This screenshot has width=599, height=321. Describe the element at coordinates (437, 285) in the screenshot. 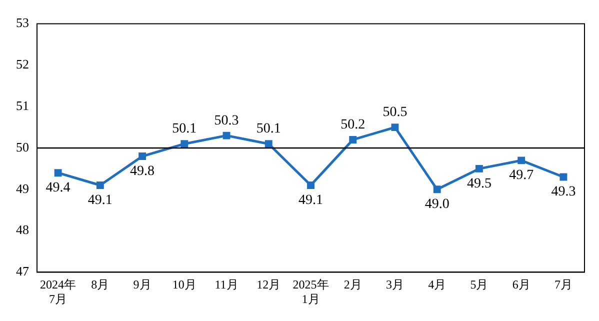

I see `x-tick-label: 4月` at that location.